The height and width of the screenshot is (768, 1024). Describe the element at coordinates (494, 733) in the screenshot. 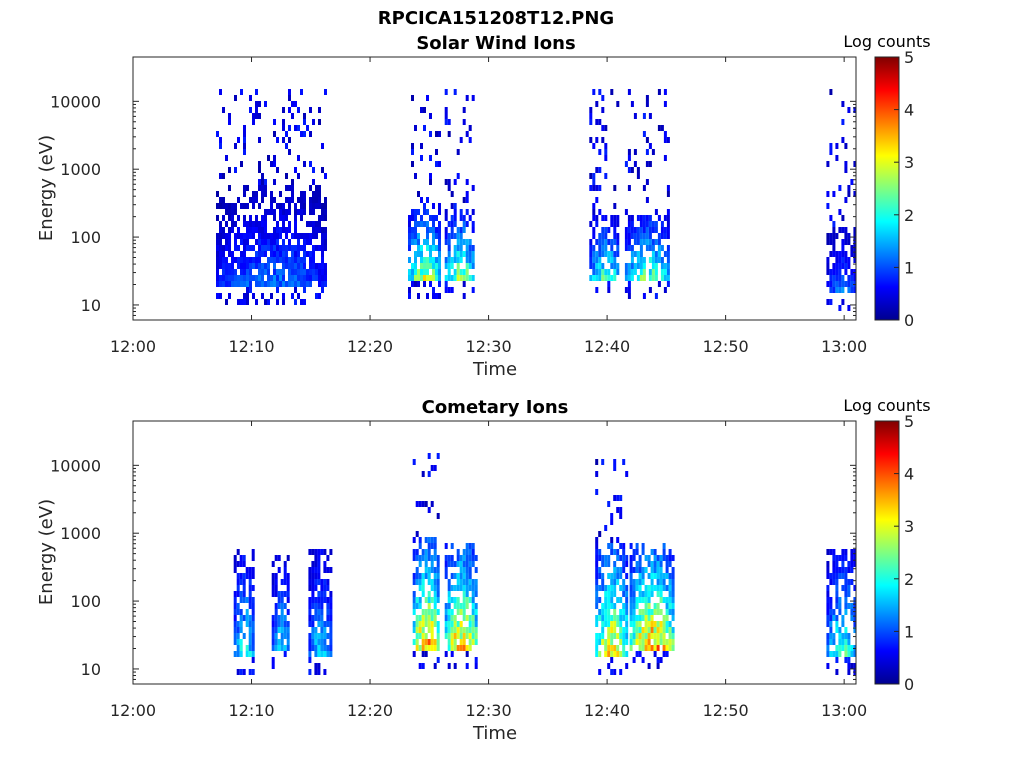

I see `x-axis-label: Time` at that location.